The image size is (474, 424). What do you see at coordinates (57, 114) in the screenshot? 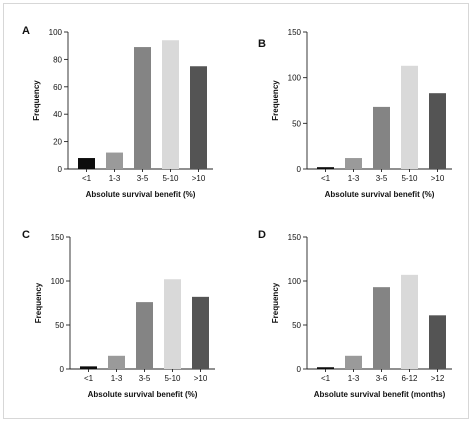
I see `y-tick-label: 40` at bounding box center [57, 114].